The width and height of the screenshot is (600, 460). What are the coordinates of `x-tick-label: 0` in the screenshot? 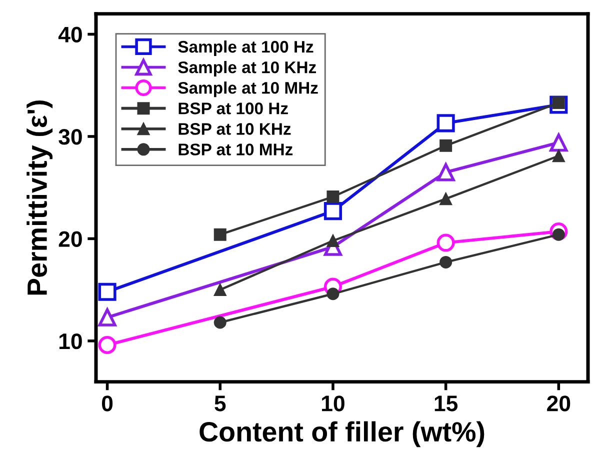 It's located at (107, 404).